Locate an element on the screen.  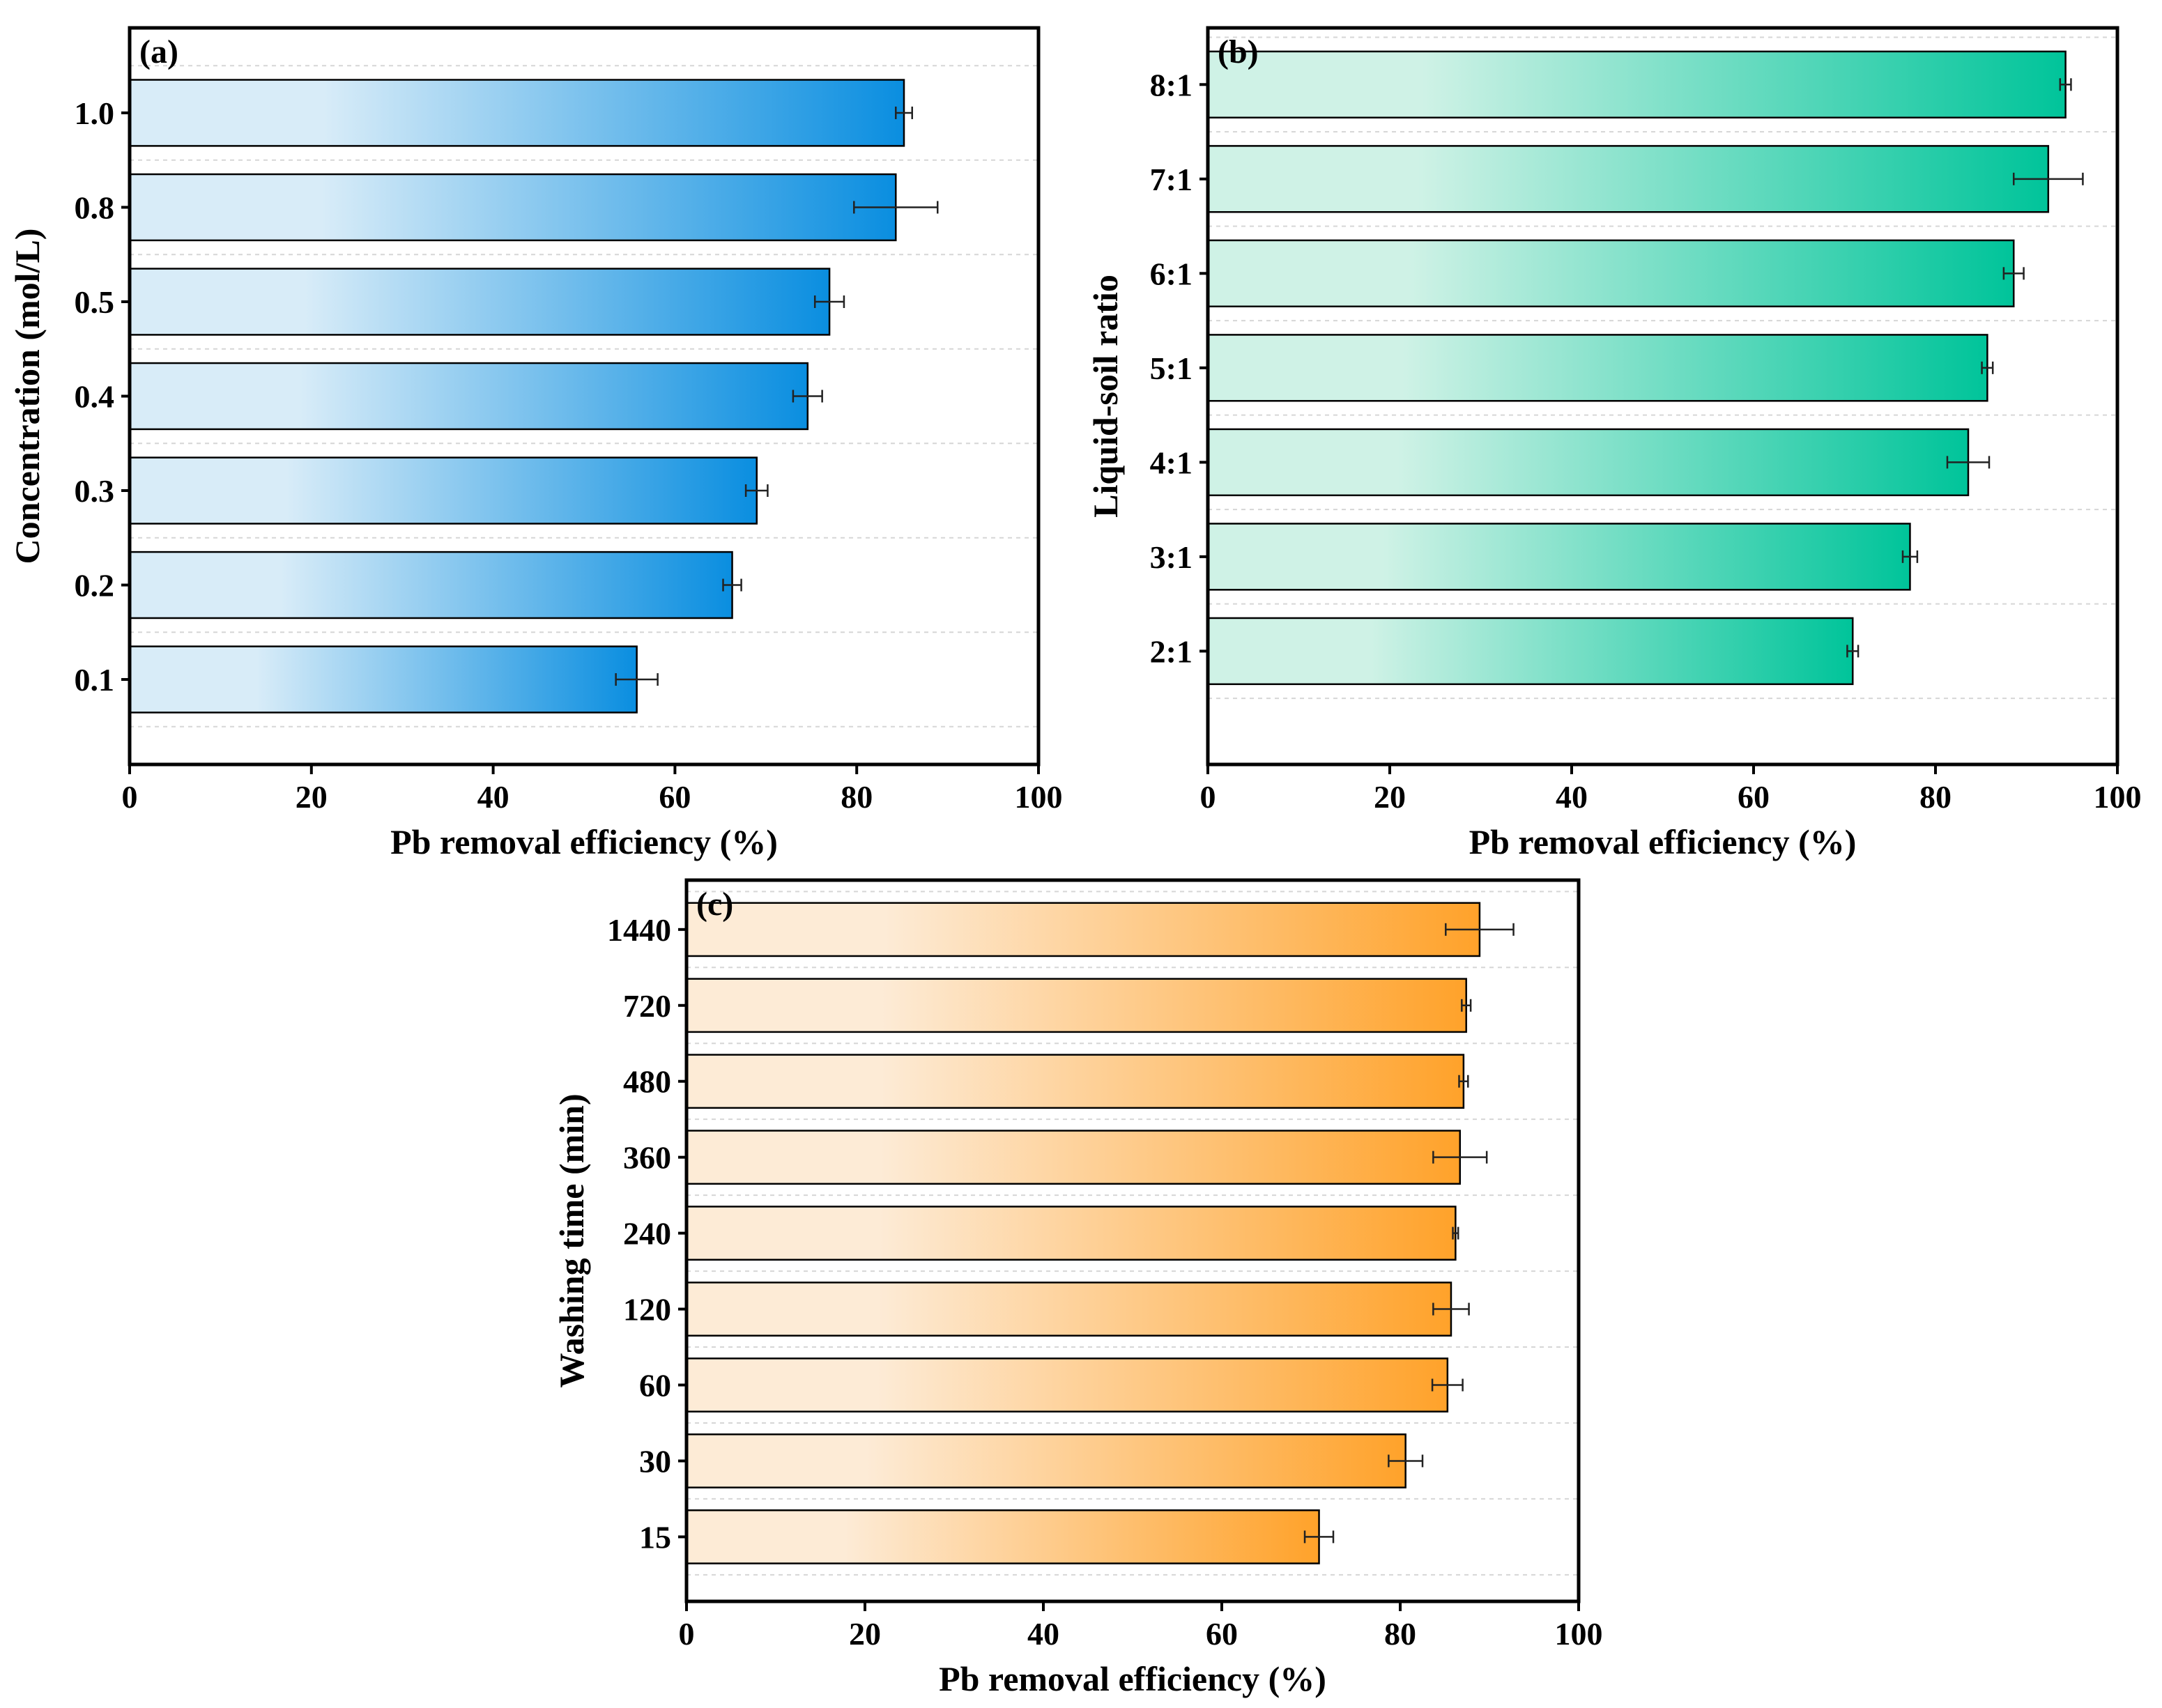
panel-label: (c) is located at coordinates (715, 904).